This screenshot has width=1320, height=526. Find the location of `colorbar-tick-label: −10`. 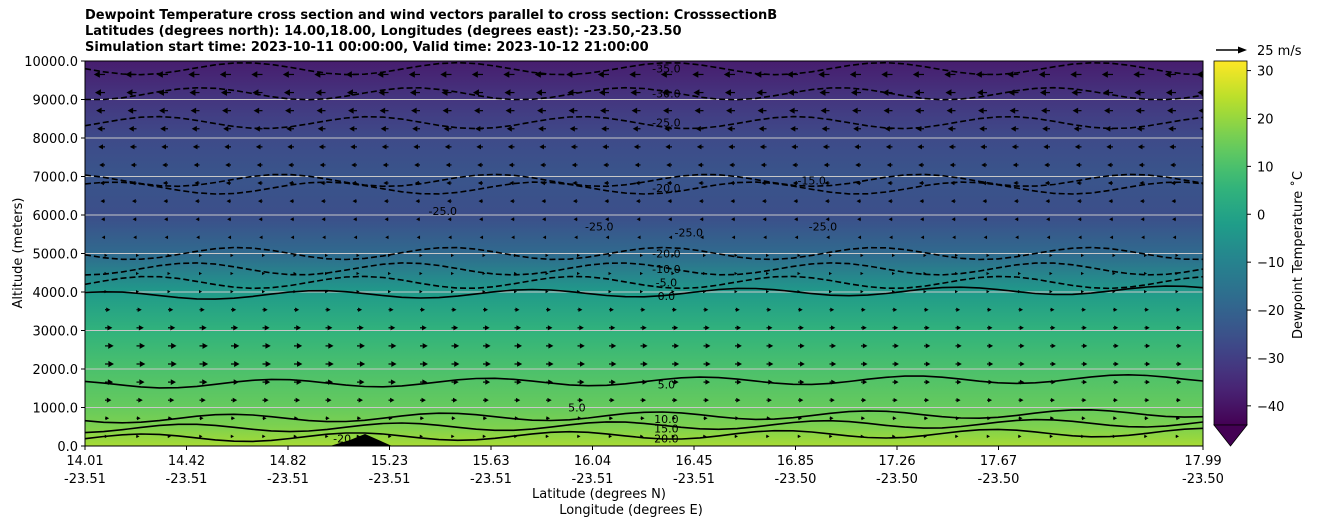

colorbar-tick-label: −10 is located at coordinates (1270, 263).